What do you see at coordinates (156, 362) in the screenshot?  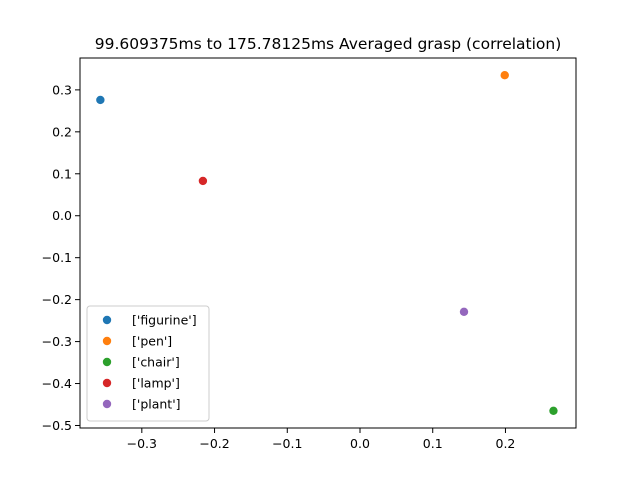 I see `legend-label: ['chair']` at bounding box center [156, 362].